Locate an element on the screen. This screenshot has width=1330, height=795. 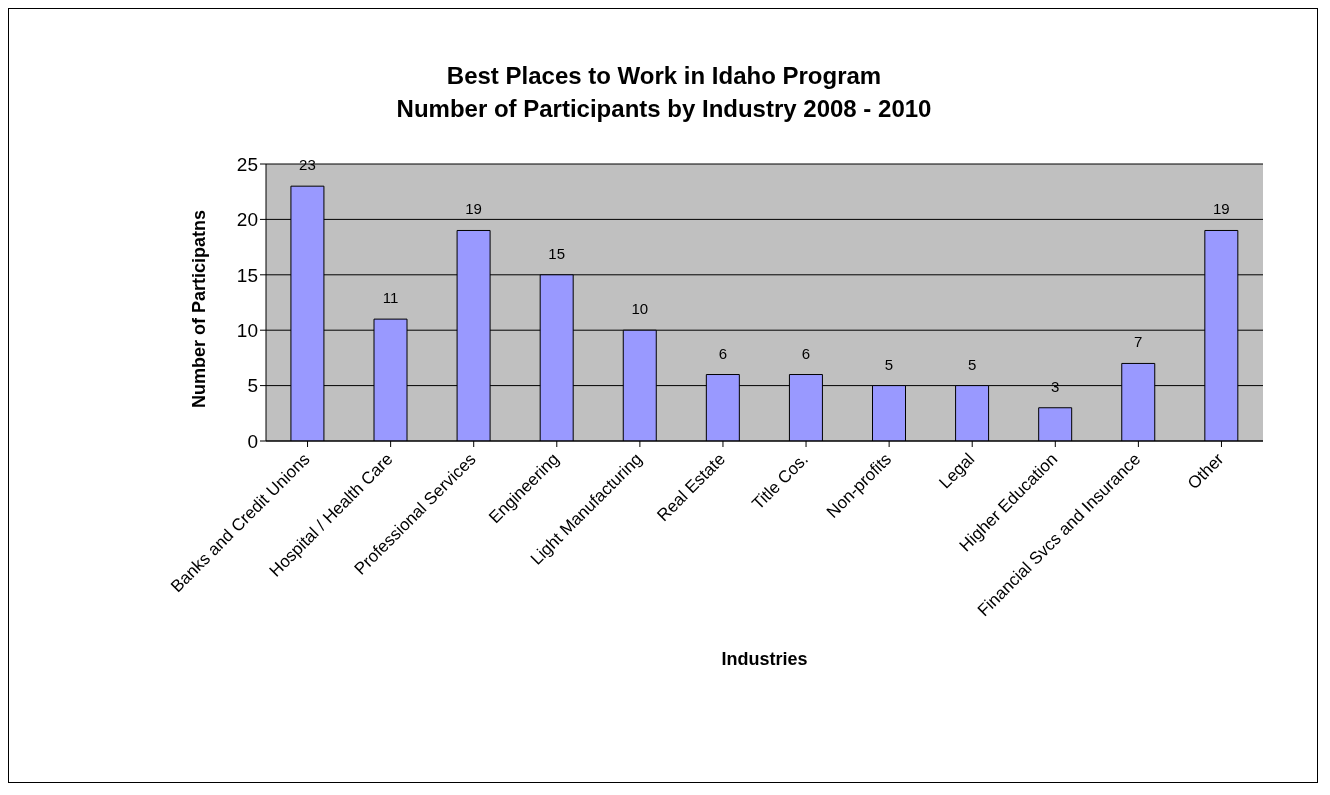
x-tick-label: Title Cos. is located at coordinates (780, 481).